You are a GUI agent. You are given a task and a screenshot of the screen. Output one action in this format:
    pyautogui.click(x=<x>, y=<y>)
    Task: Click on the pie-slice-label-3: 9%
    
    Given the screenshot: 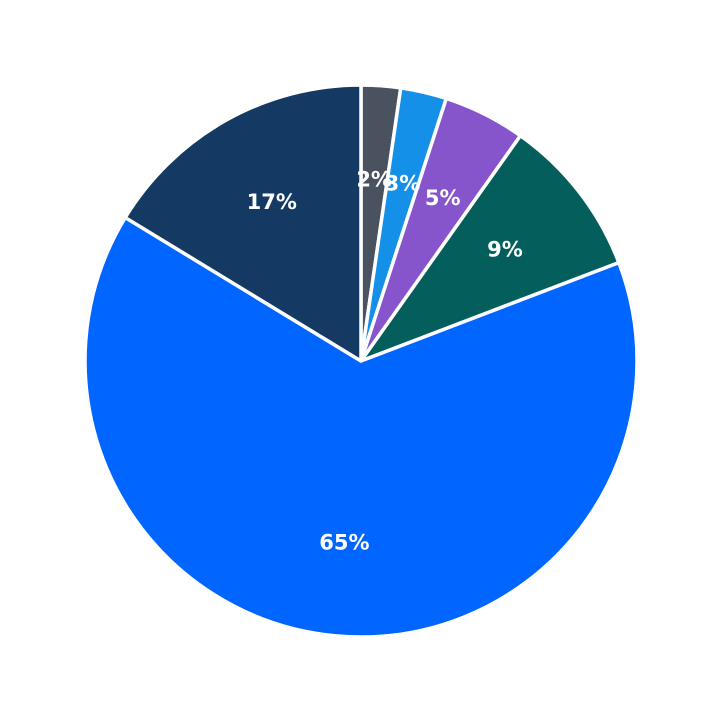 What is the action you would take?
    pyautogui.click(x=505, y=249)
    